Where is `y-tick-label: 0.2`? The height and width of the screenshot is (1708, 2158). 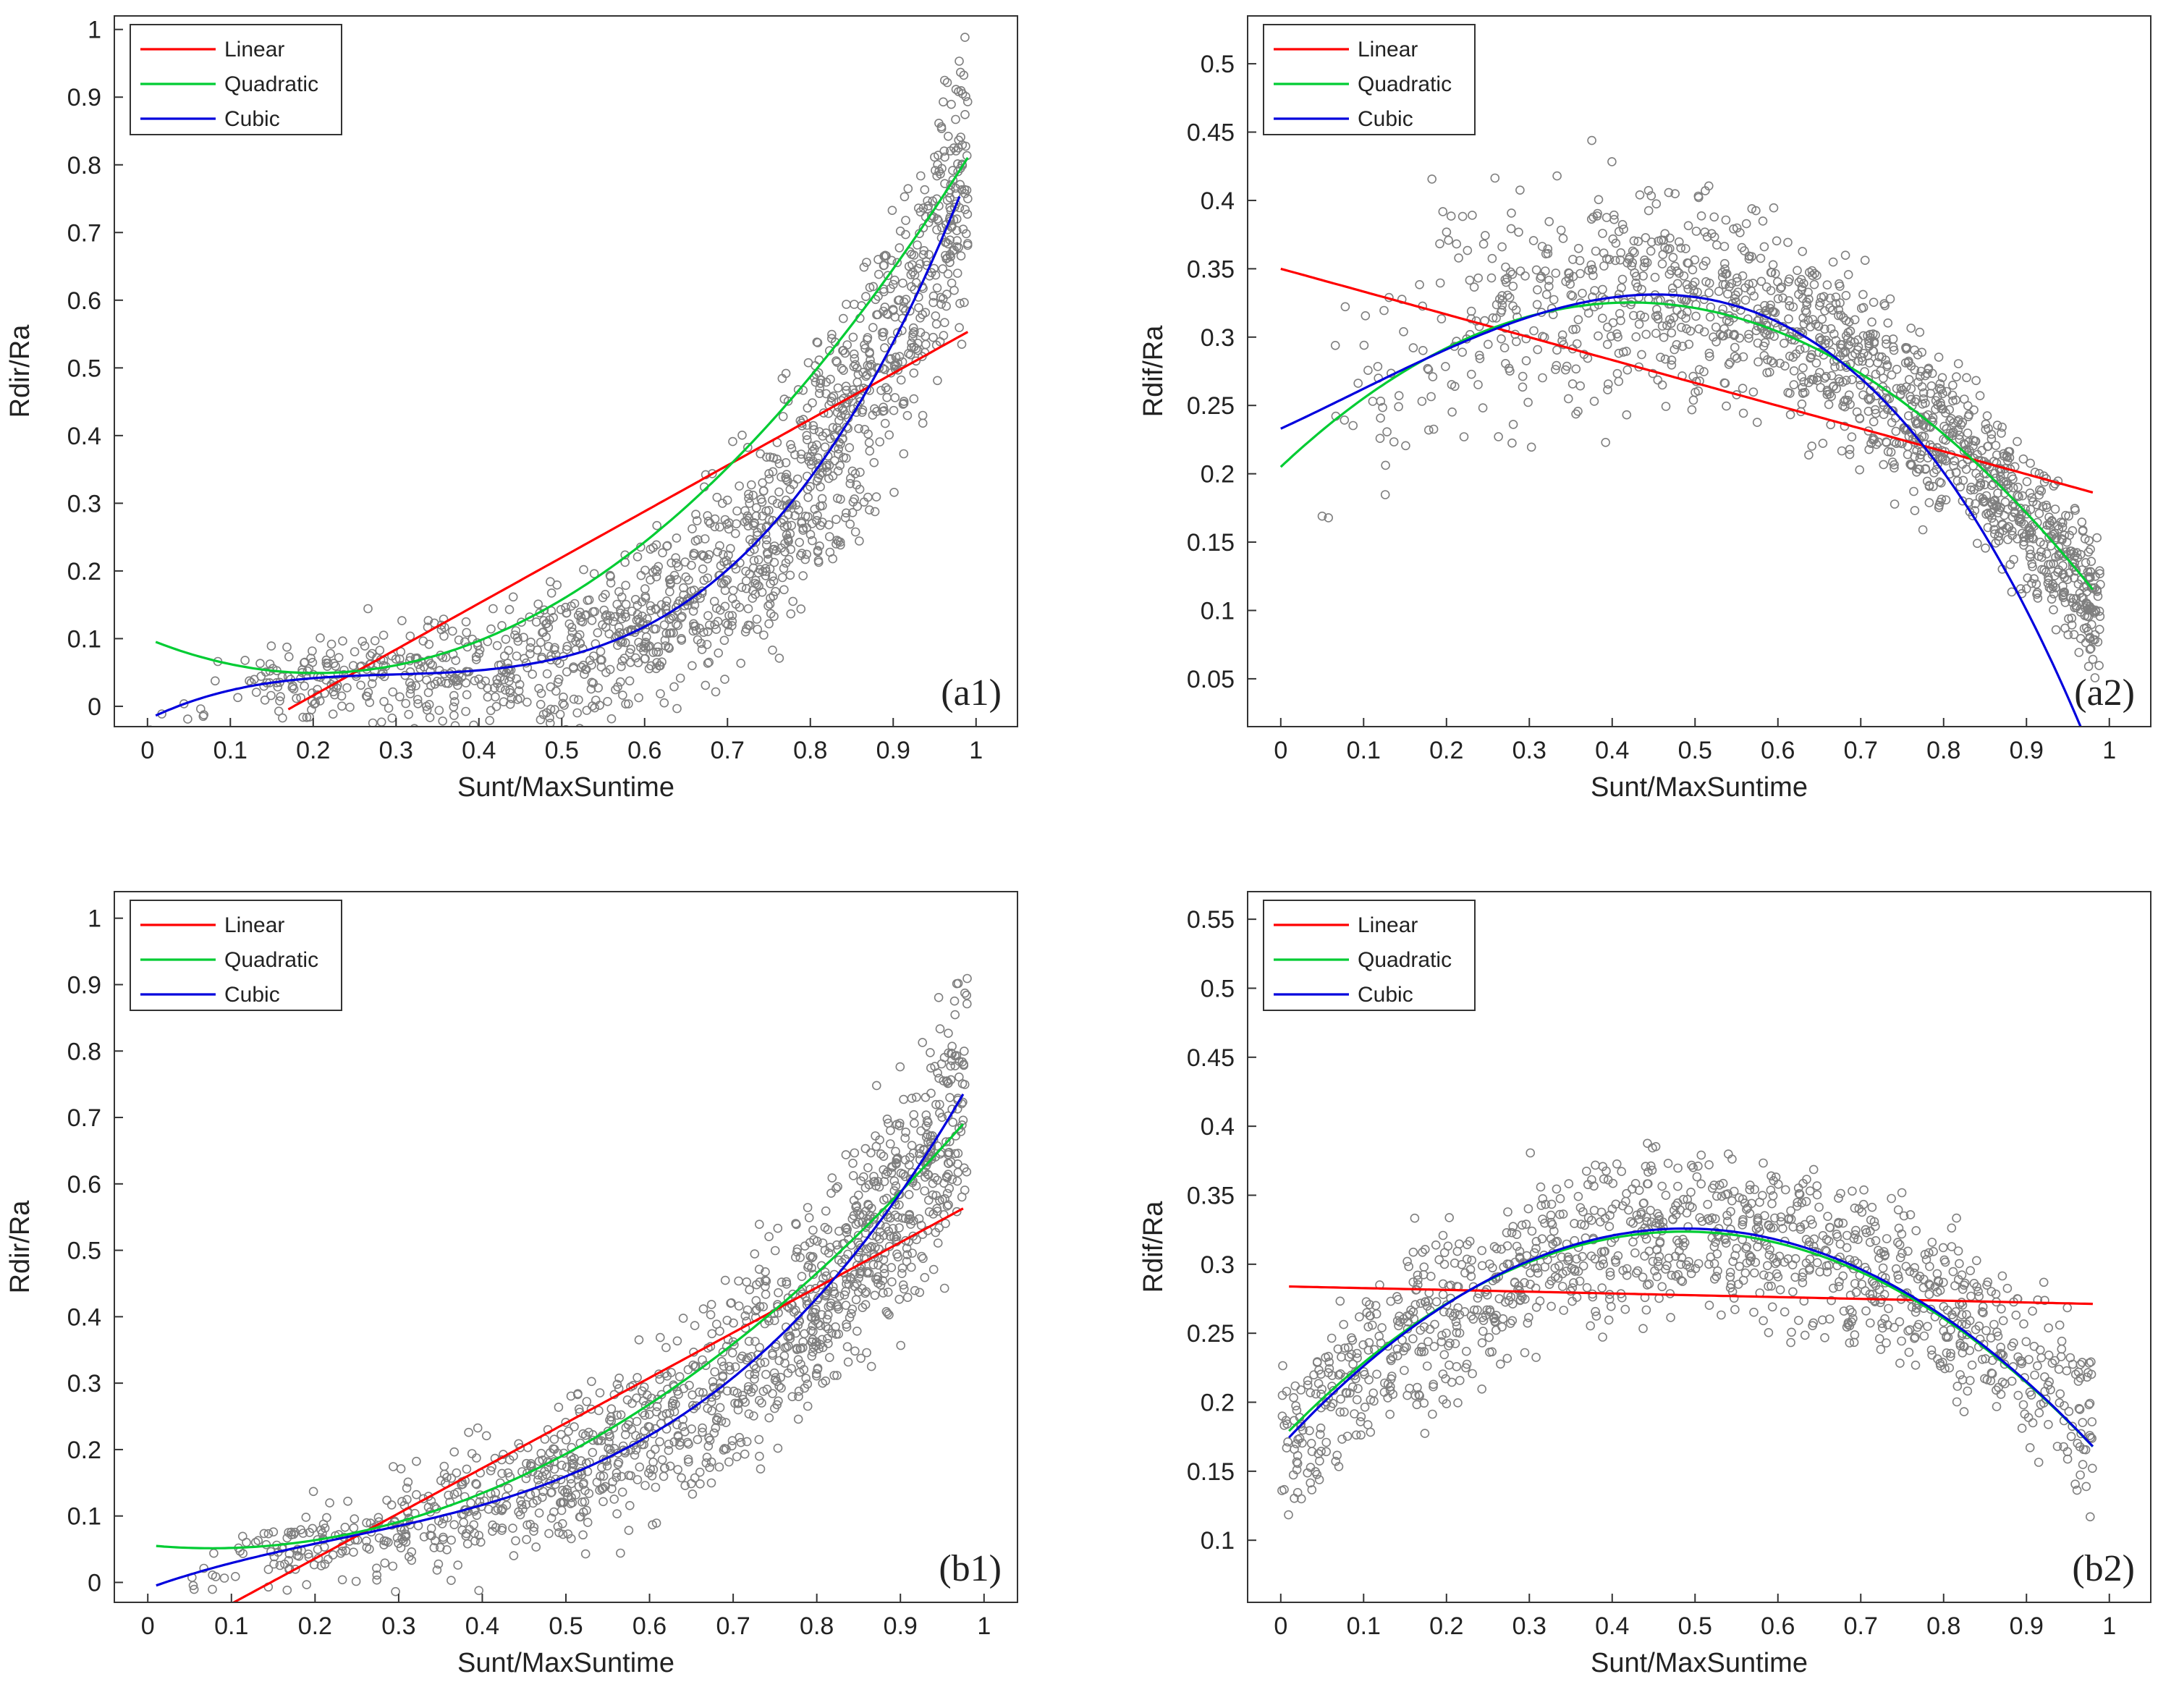
y-tick-label: 0.2 is located at coordinates (1218, 475).